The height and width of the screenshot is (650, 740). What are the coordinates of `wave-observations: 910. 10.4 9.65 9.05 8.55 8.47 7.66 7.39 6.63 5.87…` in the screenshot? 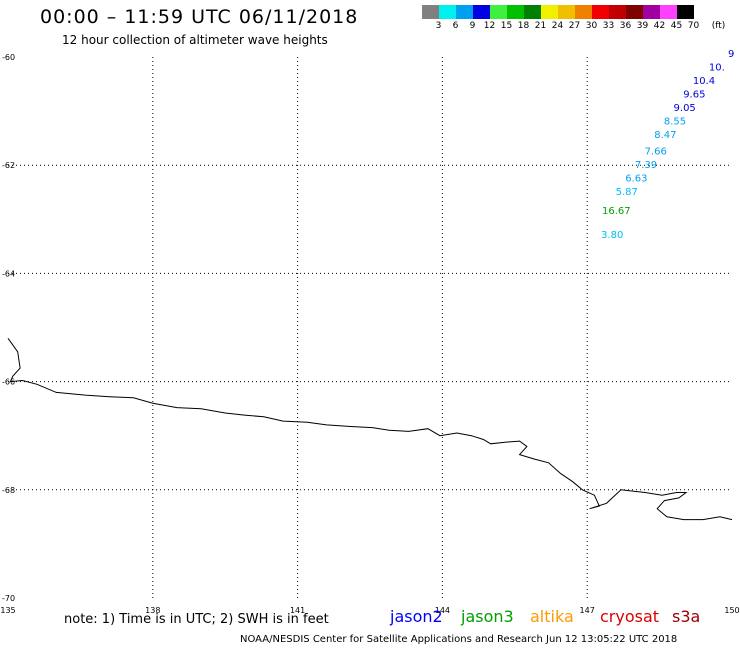 It's located at (667, 145).